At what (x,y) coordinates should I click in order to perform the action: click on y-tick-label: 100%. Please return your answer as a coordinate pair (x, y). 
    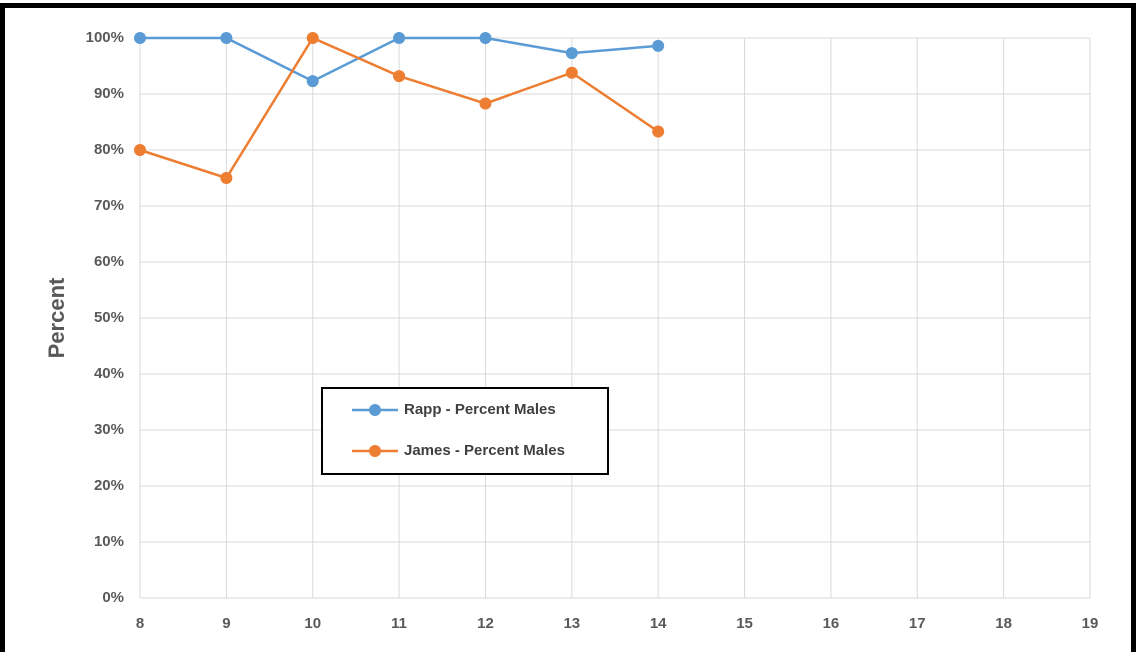
    Looking at the image, I should click on (105, 37).